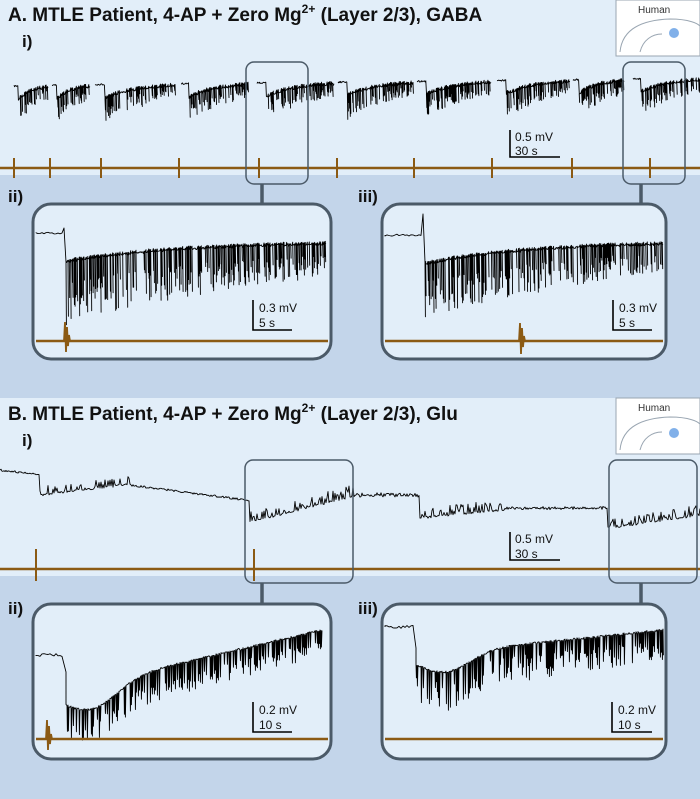 This screenshot has width=700, height=799. I want to click on panel-a-zoom-ii-scale-x: 5 s, so click(267, 323).